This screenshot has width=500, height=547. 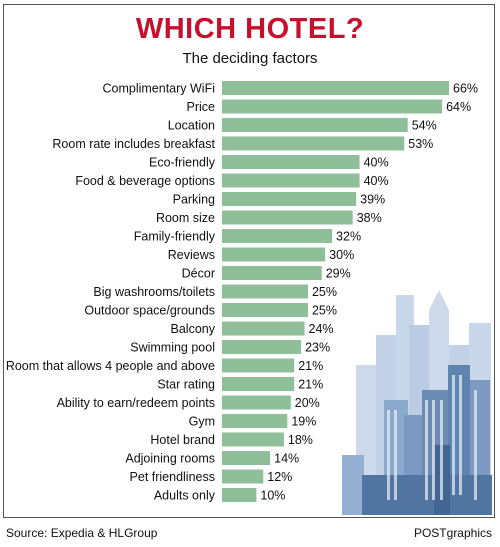 What do you see at coordinates (250, 58) in the screenshot?
I see `chart-subtitle: The deciding factors` at bounding box center [250, 58].